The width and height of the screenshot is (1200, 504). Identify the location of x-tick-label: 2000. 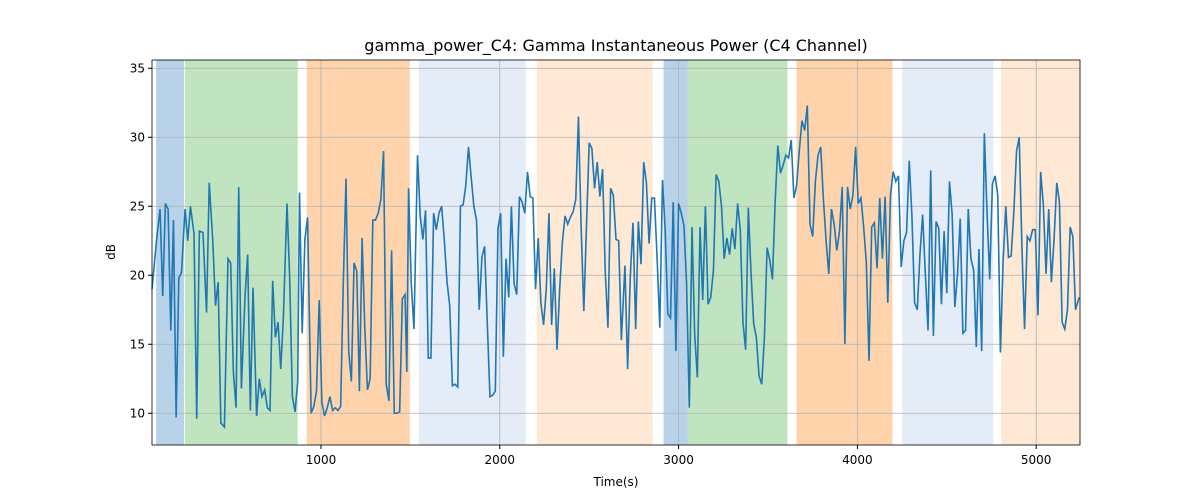
(500, 460).